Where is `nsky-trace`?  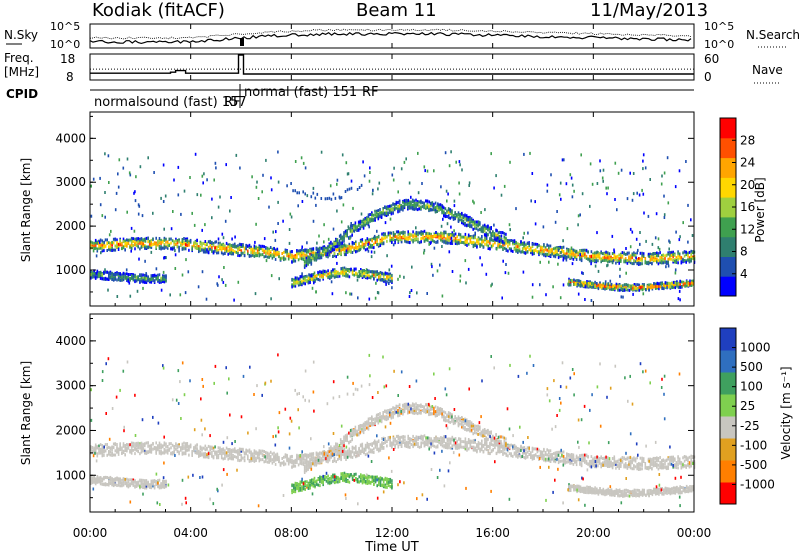
nsky-trace is located at coordinates (390, 38).